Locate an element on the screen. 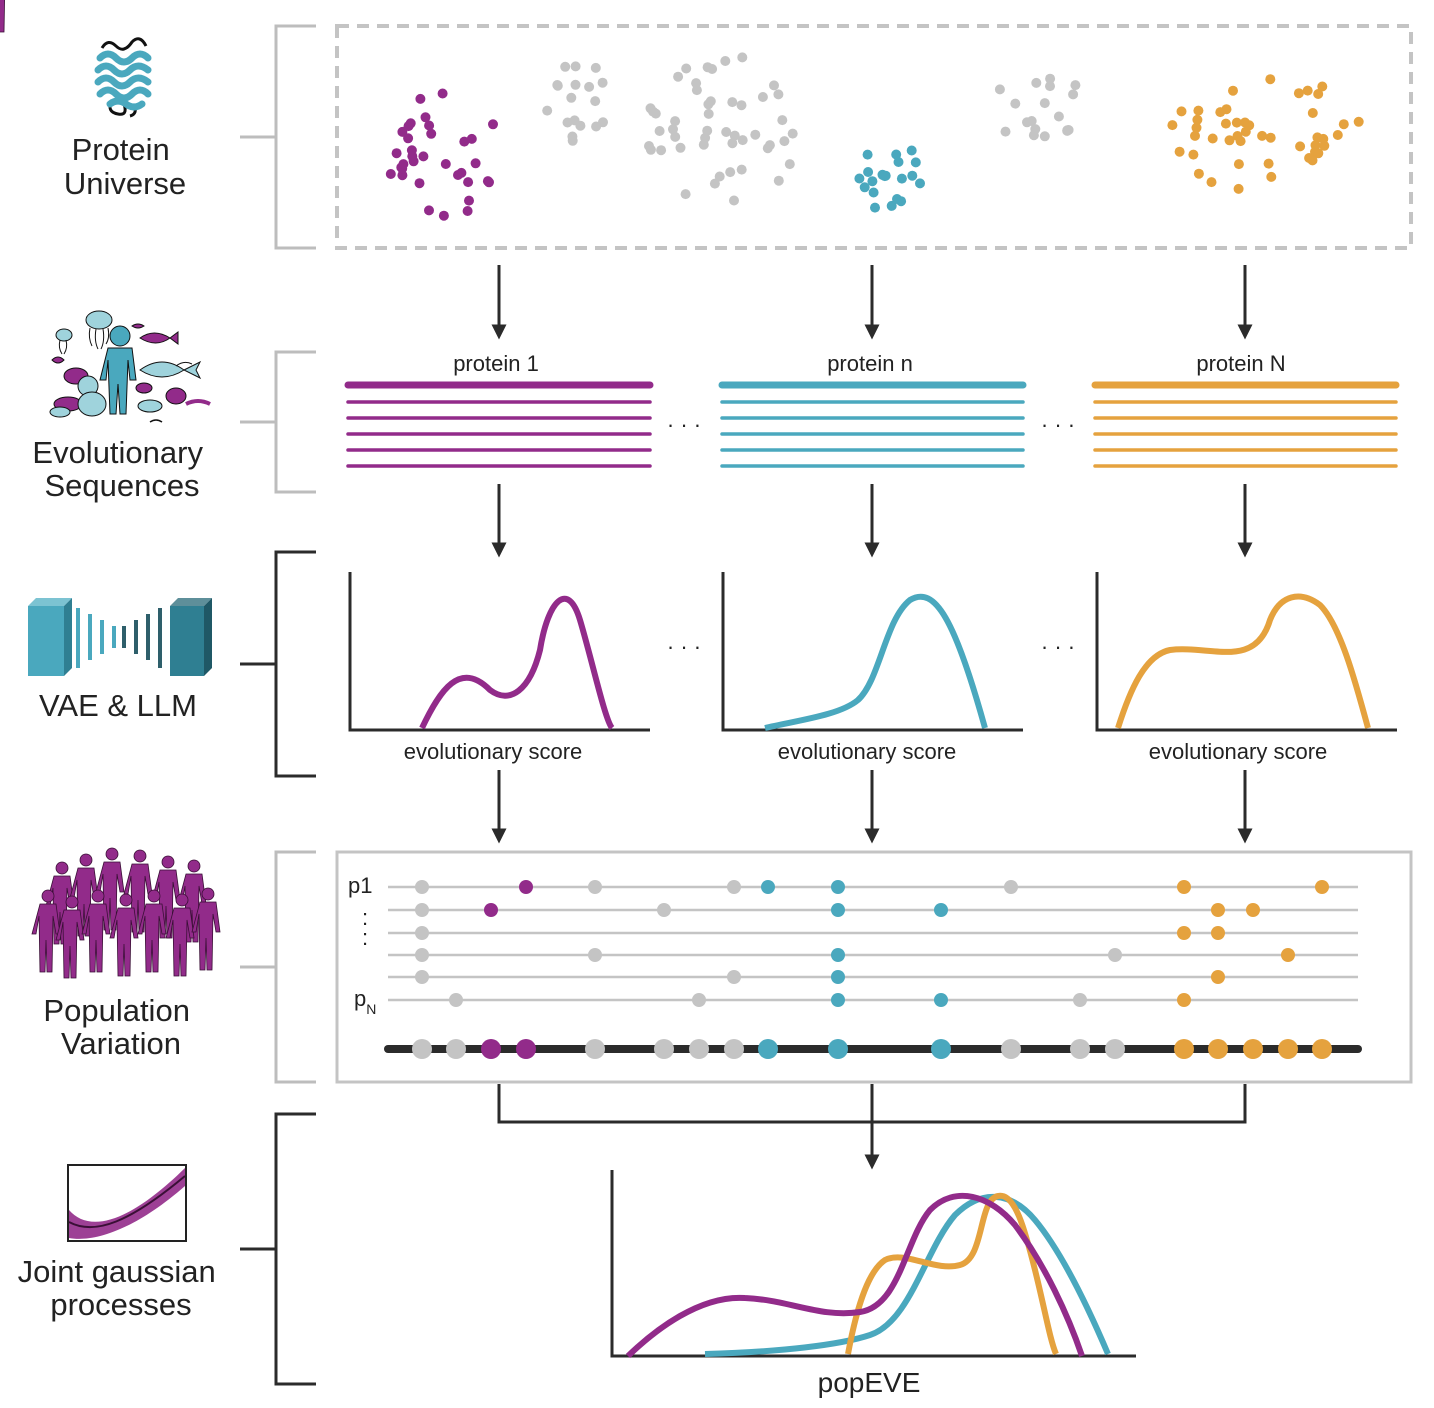 The image size is (1434, 1408). stage-label-evolutionary-sequences: Evolutionary Sequences is located at coordinates (121, 469).